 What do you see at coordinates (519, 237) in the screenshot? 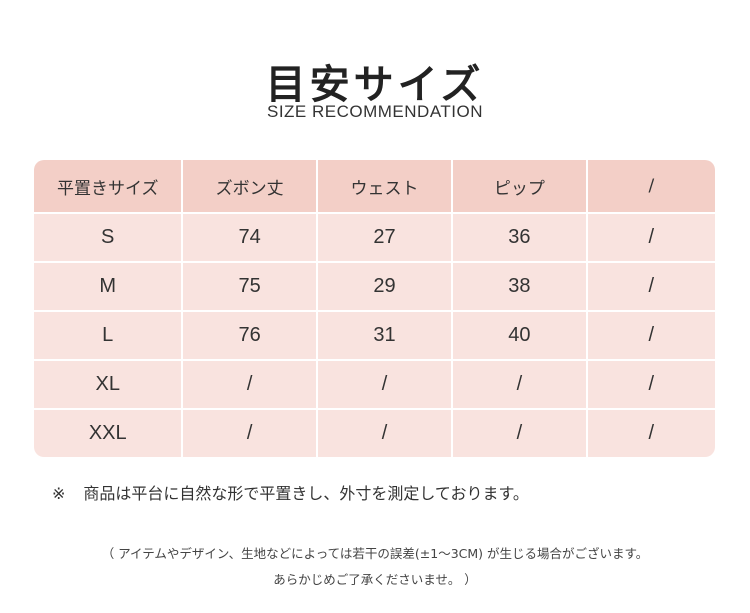
I see `table-cell-hip: 36` at bounding box center [519, 237].